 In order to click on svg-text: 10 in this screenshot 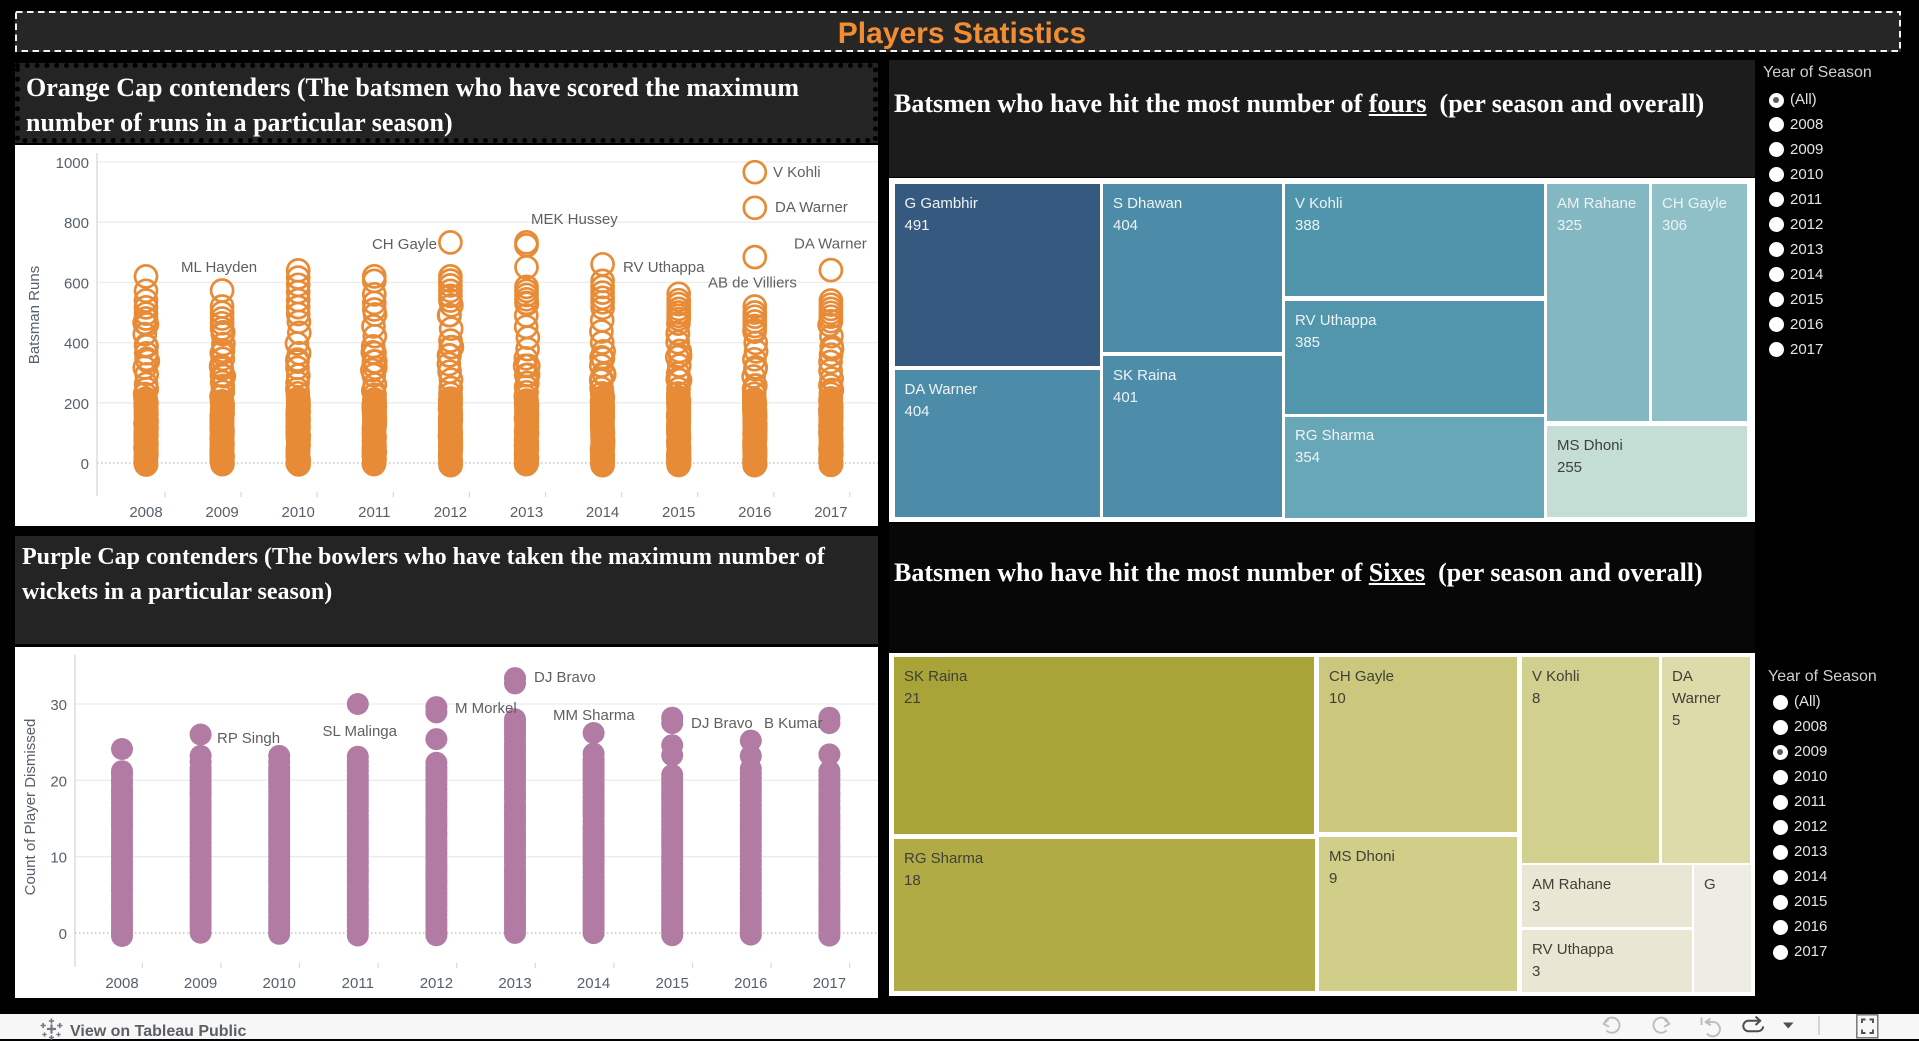, I will do `click(58, 858)`.